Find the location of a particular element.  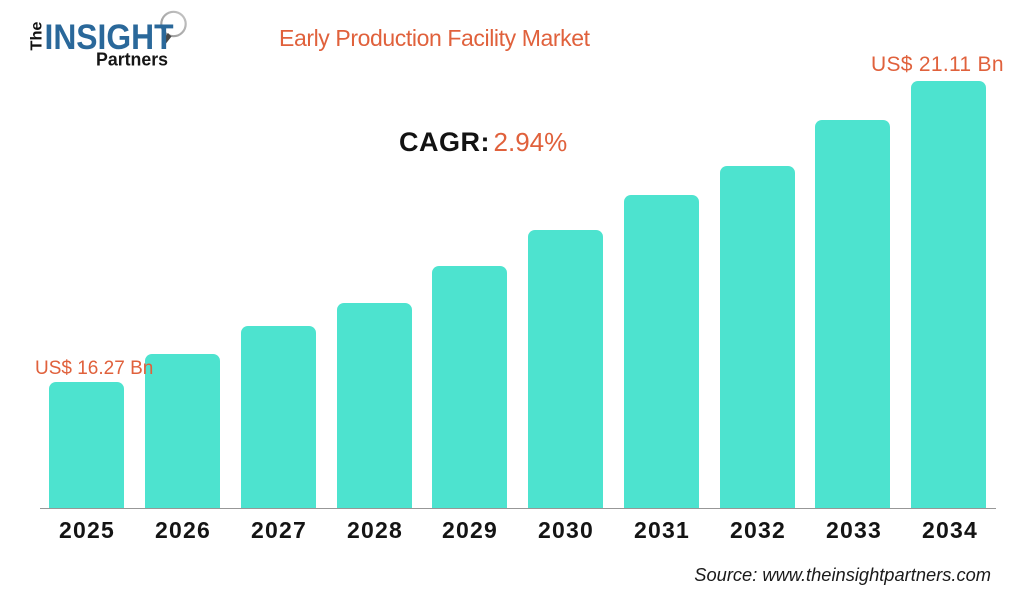

svg-text: The is located at coordinates (37, 35).